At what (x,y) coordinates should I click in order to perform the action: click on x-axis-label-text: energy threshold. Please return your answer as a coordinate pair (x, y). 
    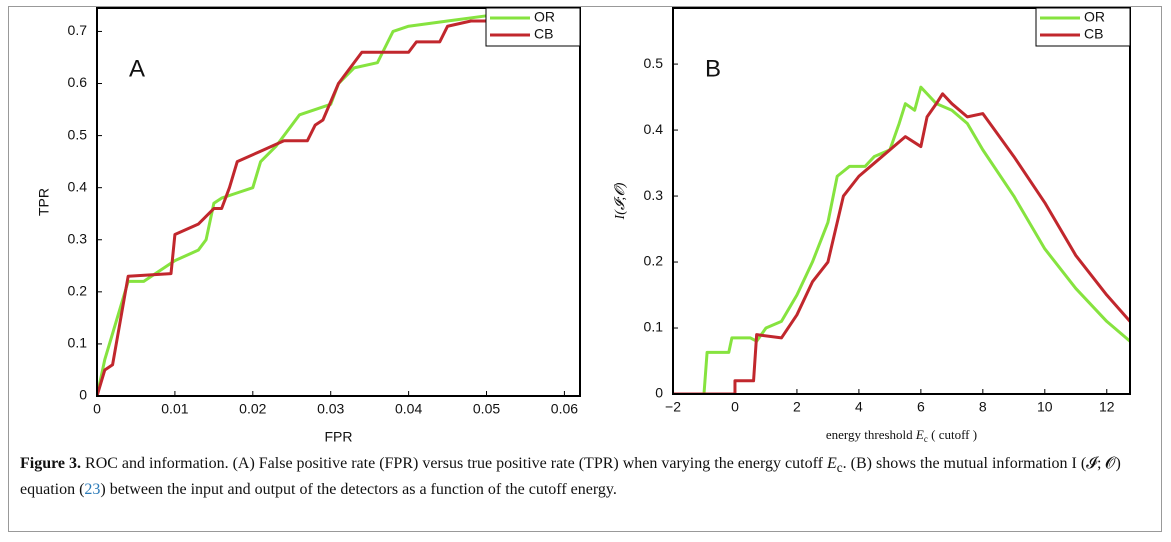
    Looking at the image, I should click on (871, 434).